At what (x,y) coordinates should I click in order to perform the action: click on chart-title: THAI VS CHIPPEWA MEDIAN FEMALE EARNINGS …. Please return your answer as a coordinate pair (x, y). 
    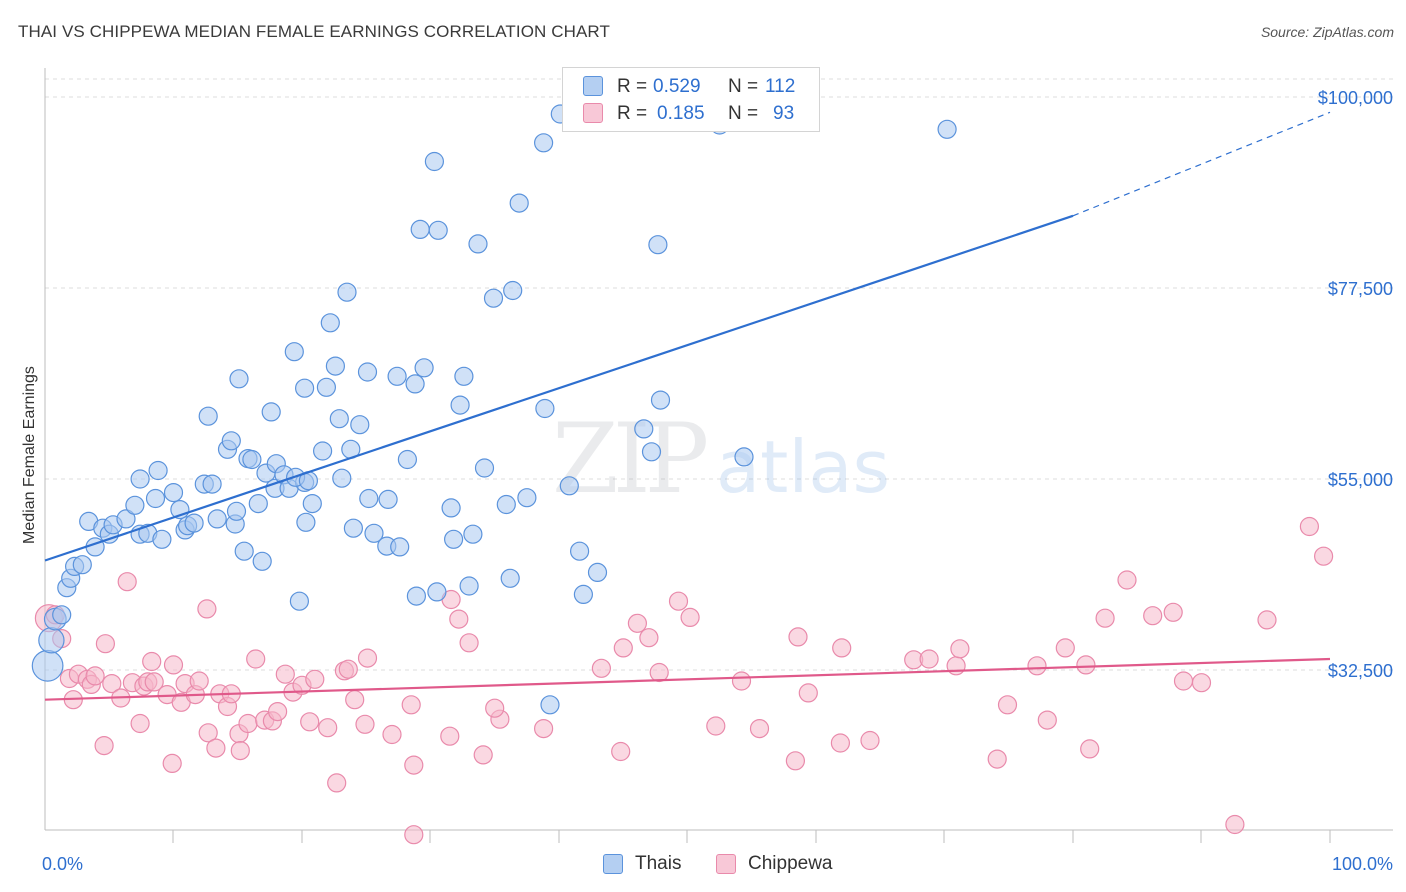
    Looking at the image, I should click on (314, 31).